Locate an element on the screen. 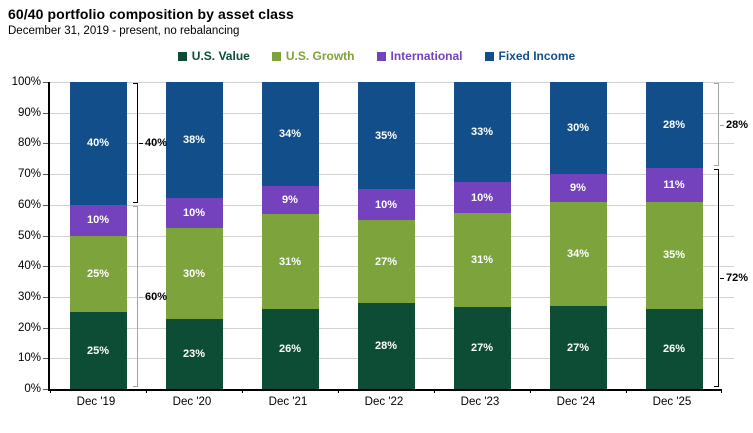  bar-column: 26% 35% 11% 28% is located at coordinates (674, 235).